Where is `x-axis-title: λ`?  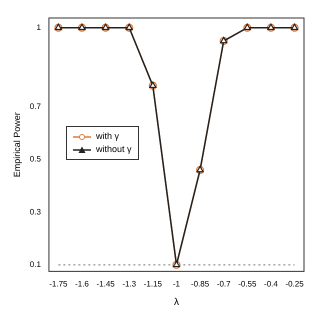 x-axis-title: λ is located at coordinates (176, 302).